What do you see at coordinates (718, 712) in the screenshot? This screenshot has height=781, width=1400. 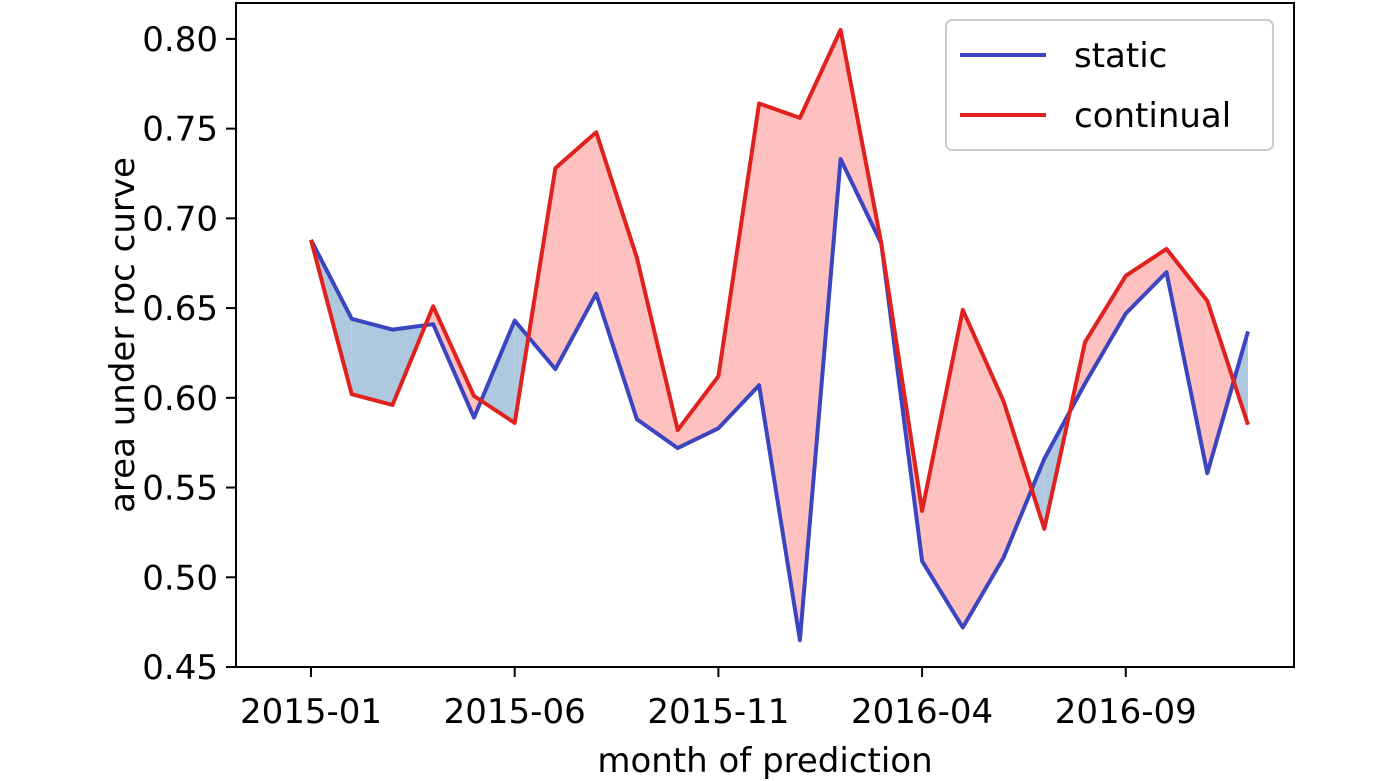 I see `x-tick-label: 2015-11` at bounding box center [718, 712].